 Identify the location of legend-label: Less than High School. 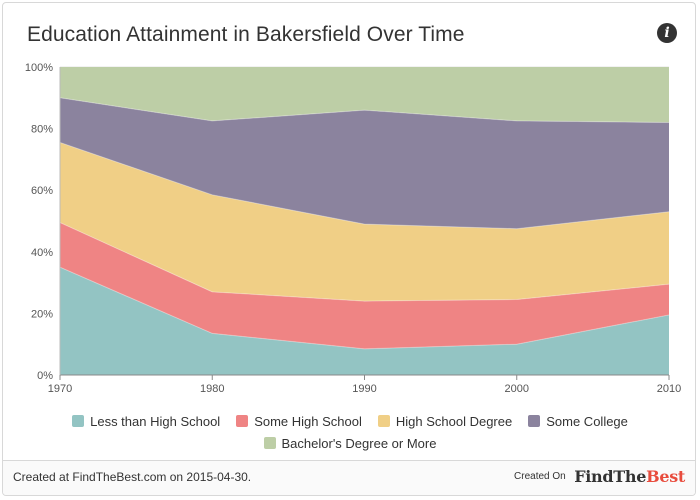
(155, 421).